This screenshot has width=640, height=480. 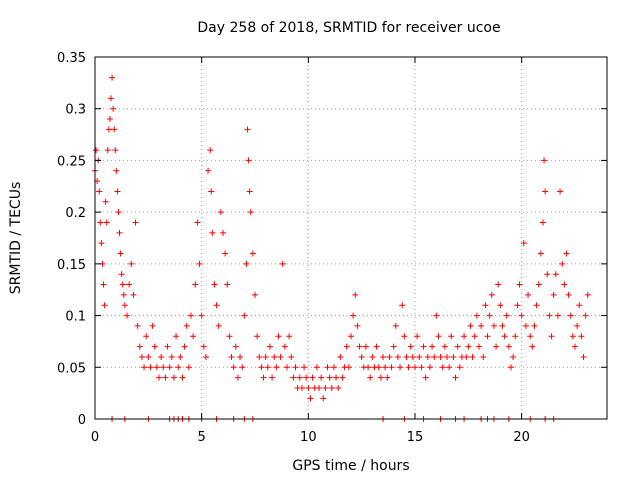 I want to click on y-tick-label: 0.35, so click(x=71, y=58).